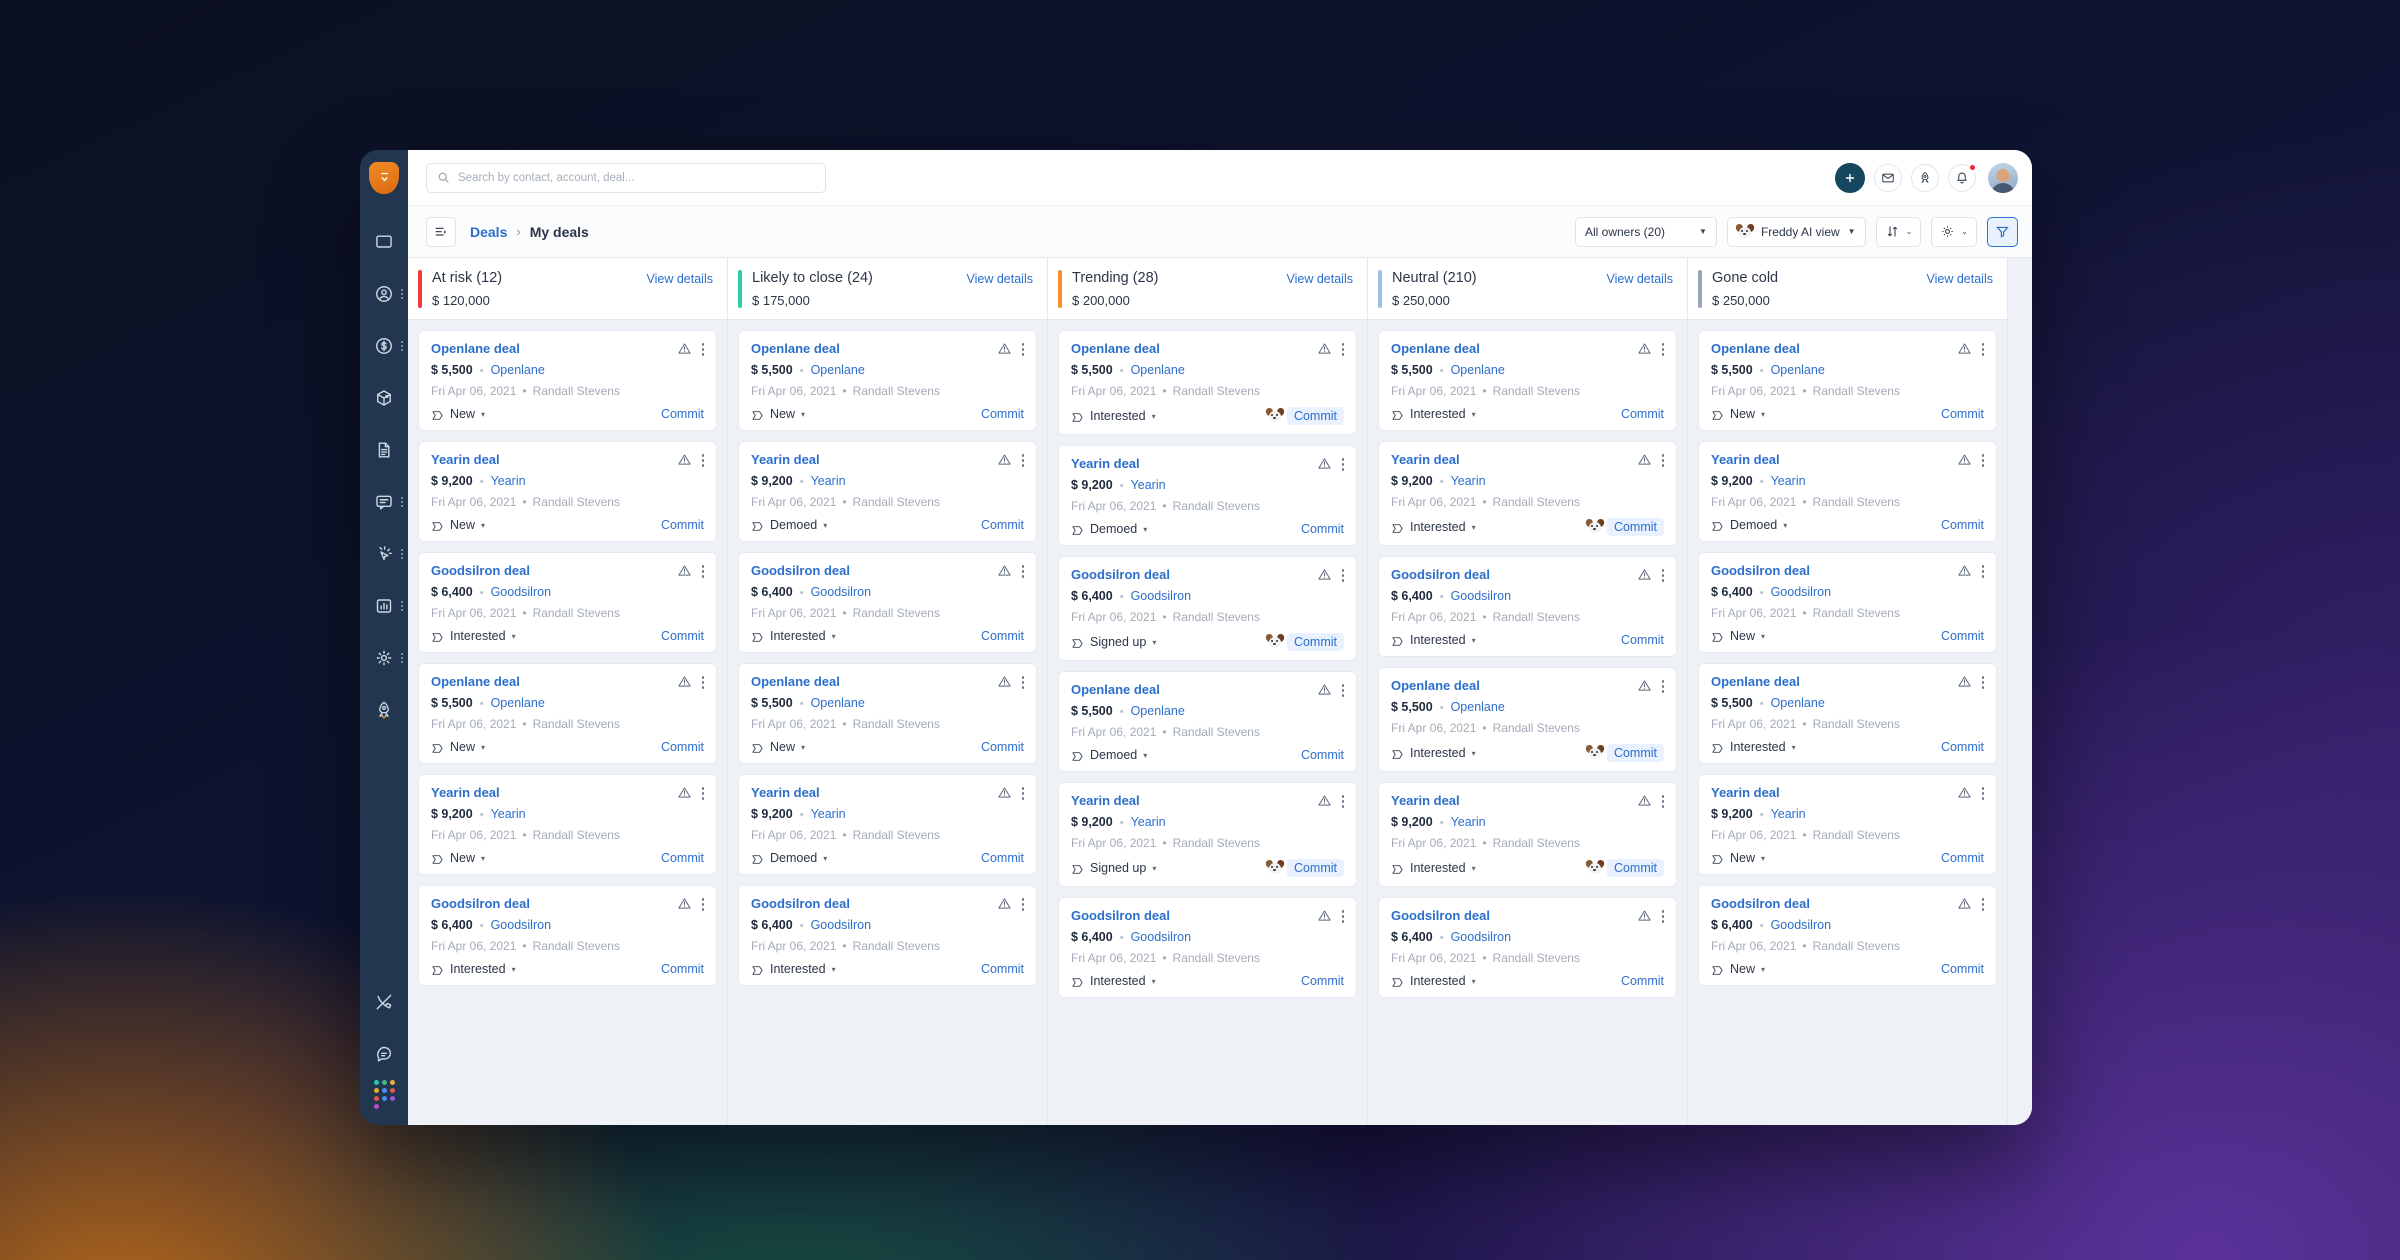 This screenshot has width=2400, height=1260. I want to click on notifications-button, so click(1962, 177).